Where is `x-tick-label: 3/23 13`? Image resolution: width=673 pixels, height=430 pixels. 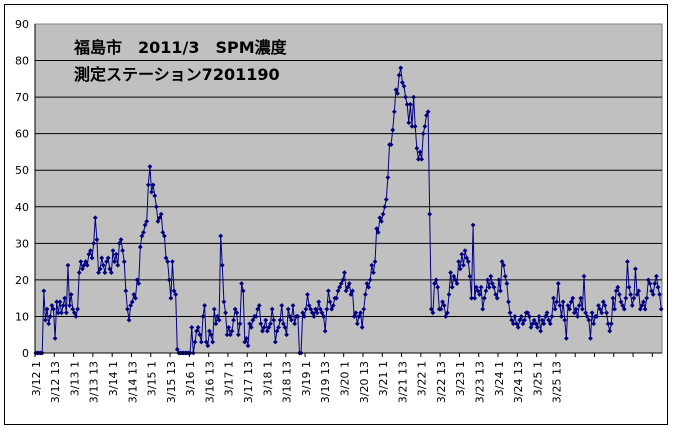
x-tick-label: 3/23 13 is located at coordinates (480, 382).